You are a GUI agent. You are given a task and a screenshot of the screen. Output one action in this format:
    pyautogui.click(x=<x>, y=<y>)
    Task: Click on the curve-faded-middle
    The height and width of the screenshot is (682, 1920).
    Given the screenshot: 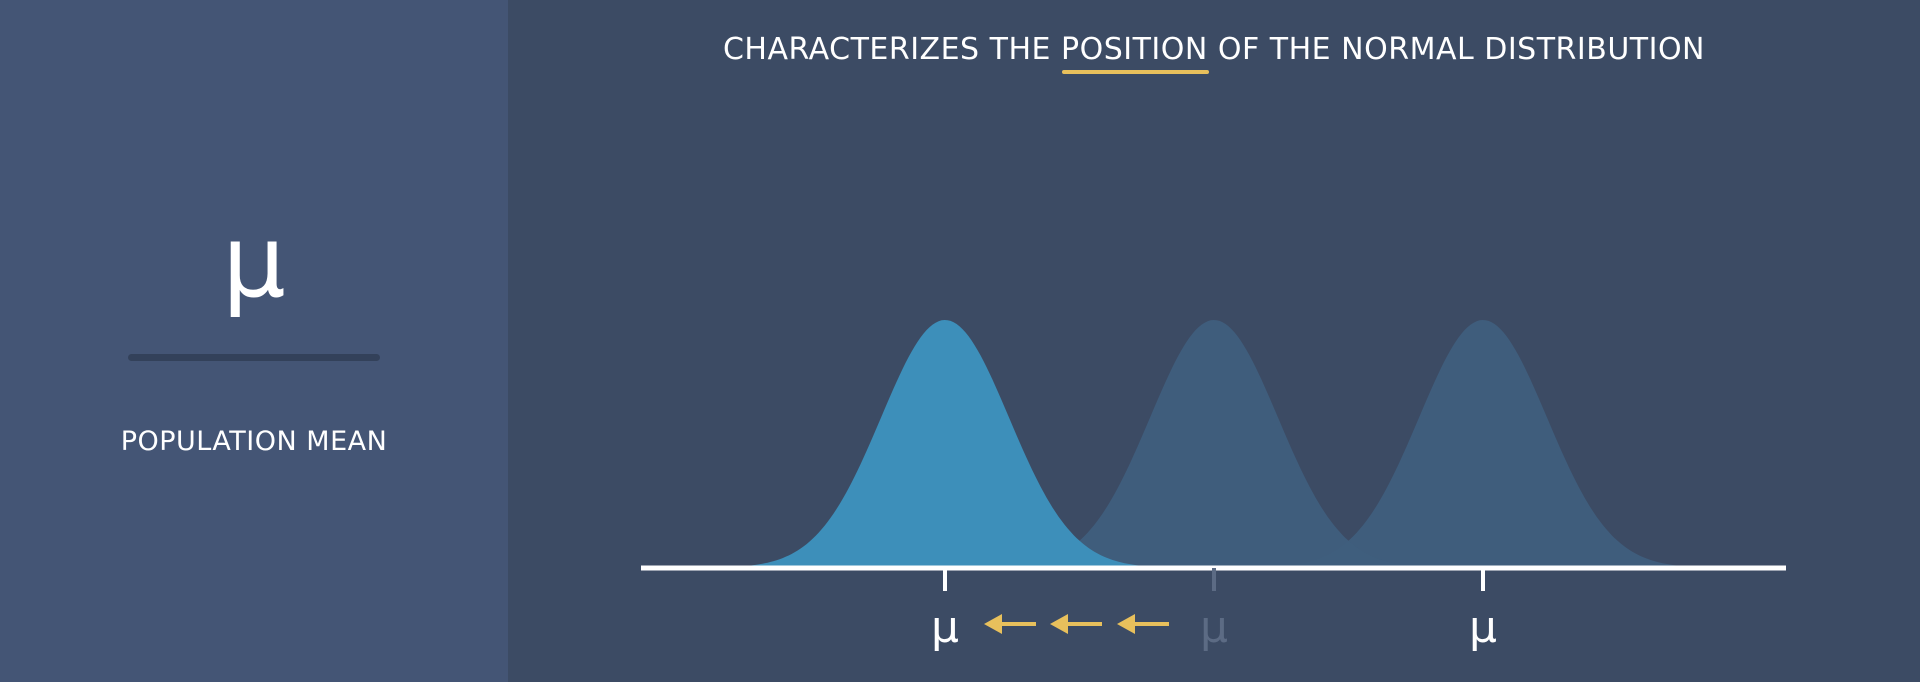 What is the action you would take?
    pyautogui.click(x=1214, y=444)
    